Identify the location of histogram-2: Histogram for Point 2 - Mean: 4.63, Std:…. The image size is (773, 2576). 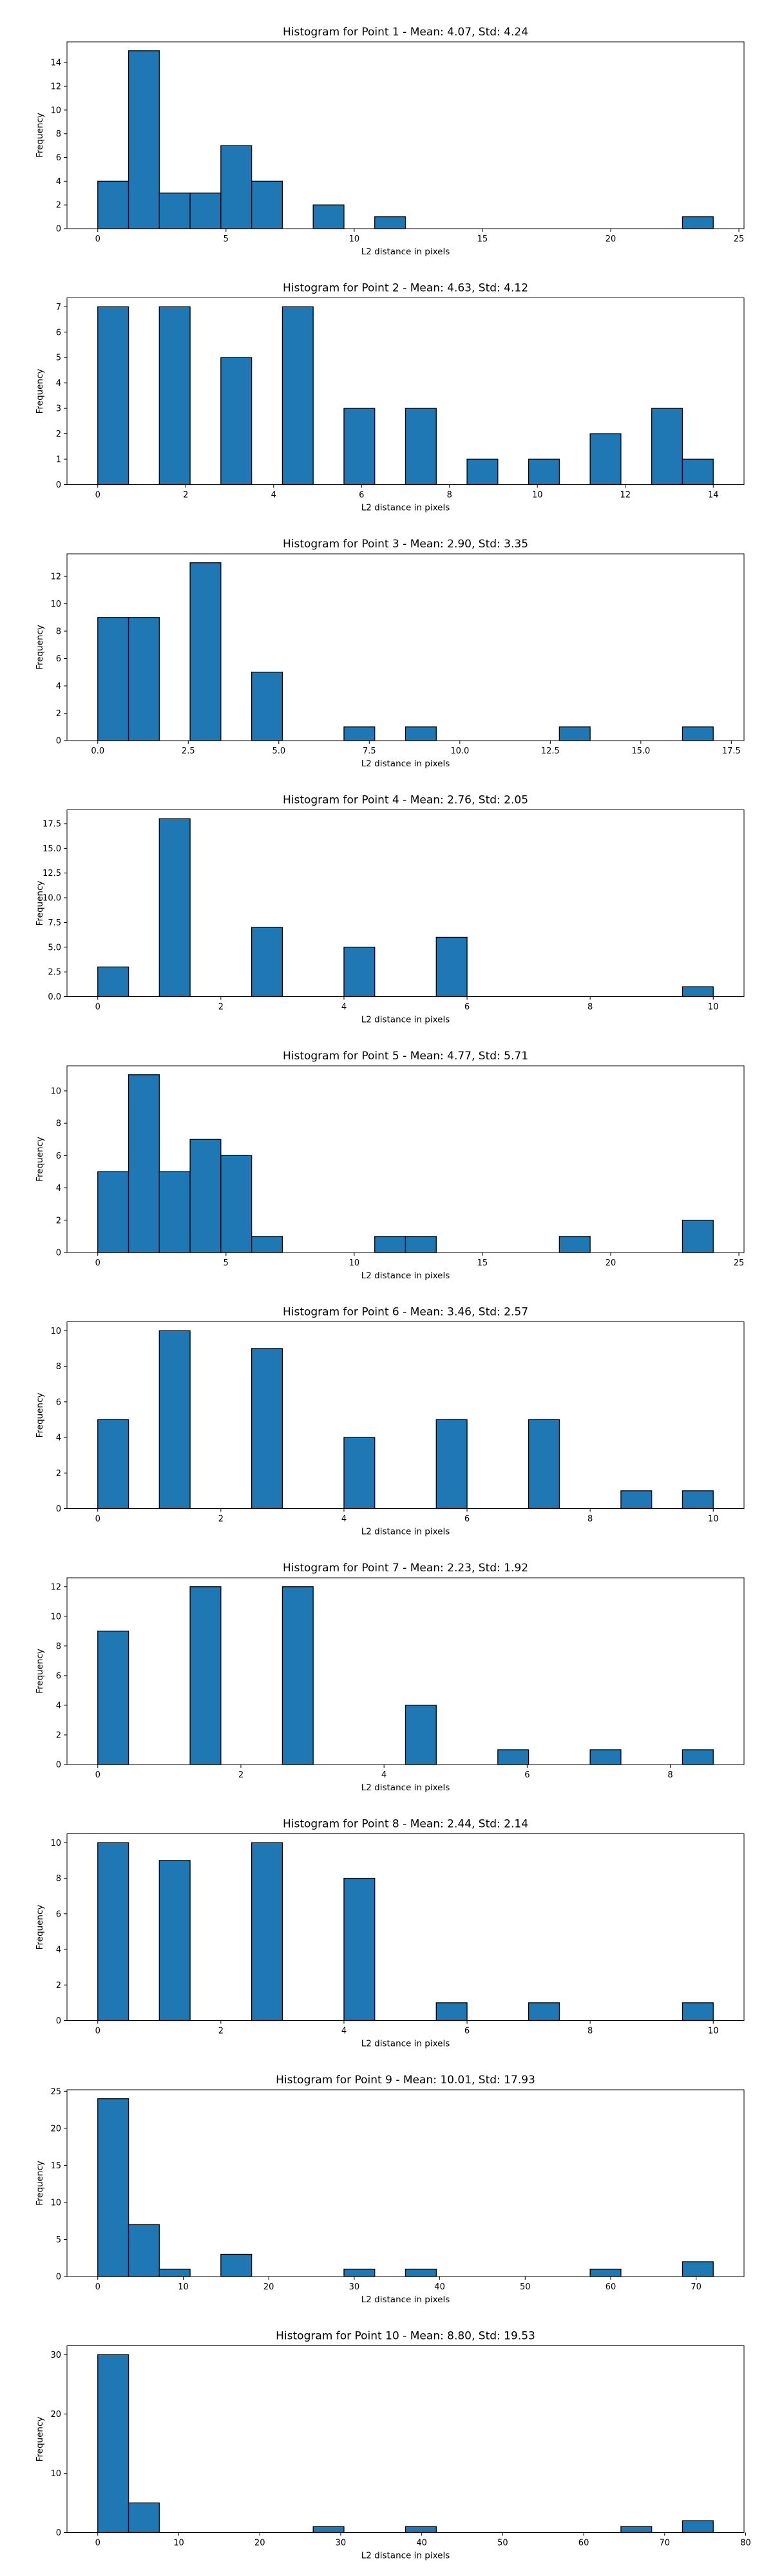
(390, 398).